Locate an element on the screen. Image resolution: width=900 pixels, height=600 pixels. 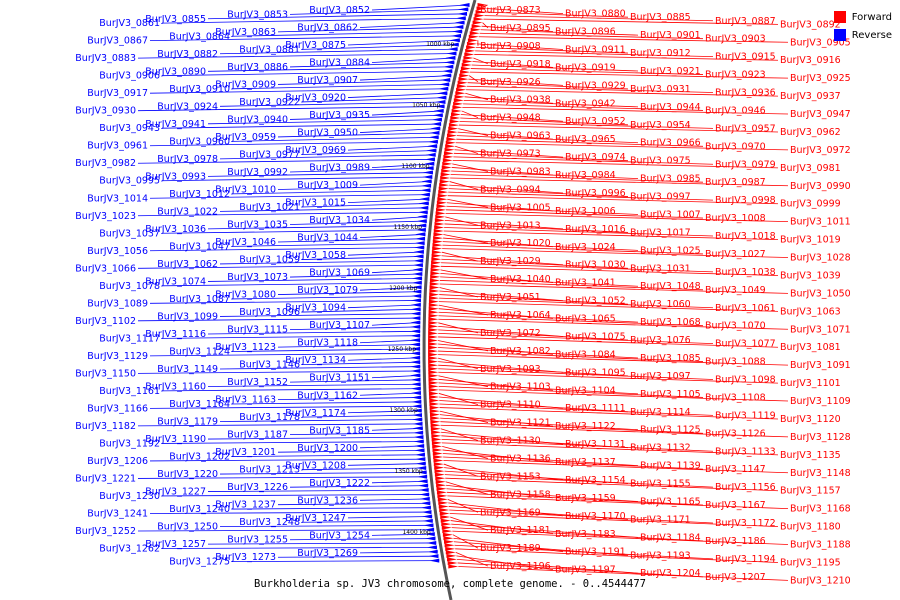
forward-gene-label: BurJV3_1091 is located at coordinates (820, 365).